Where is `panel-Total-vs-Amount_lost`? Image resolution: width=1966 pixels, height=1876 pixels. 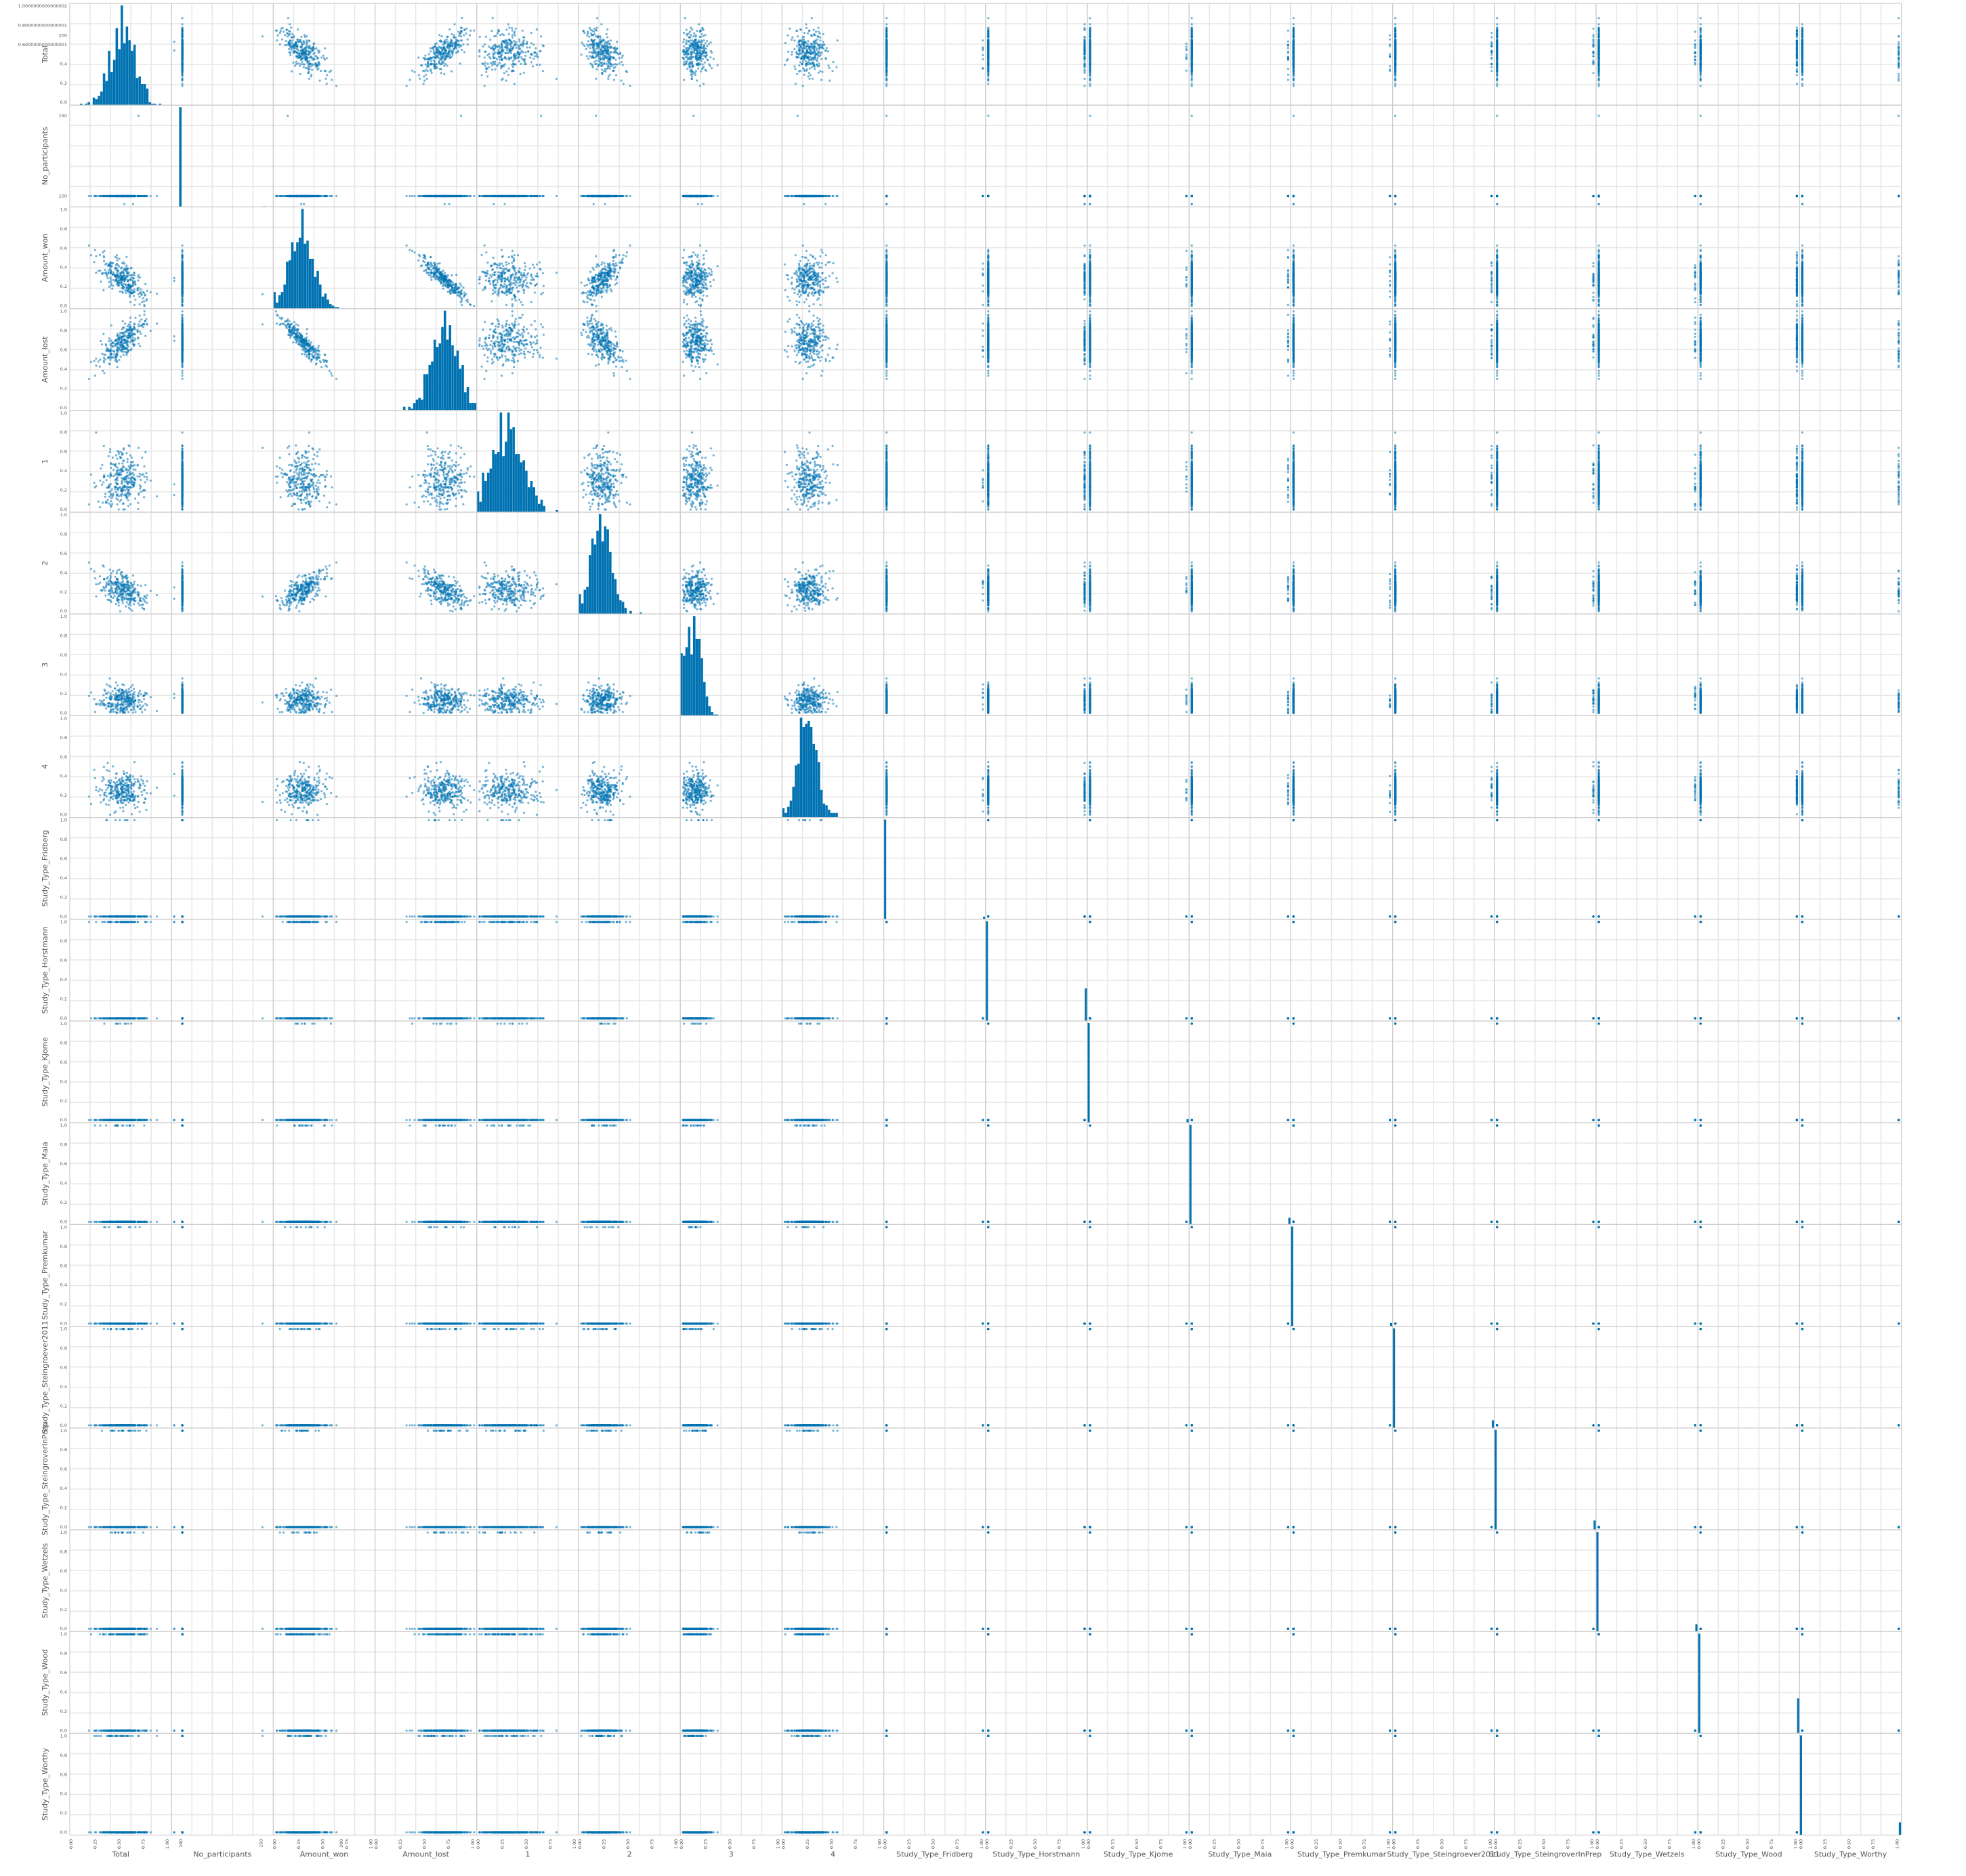 panel-Total-vs-Amount_lost is located at coordinates (426, 54).